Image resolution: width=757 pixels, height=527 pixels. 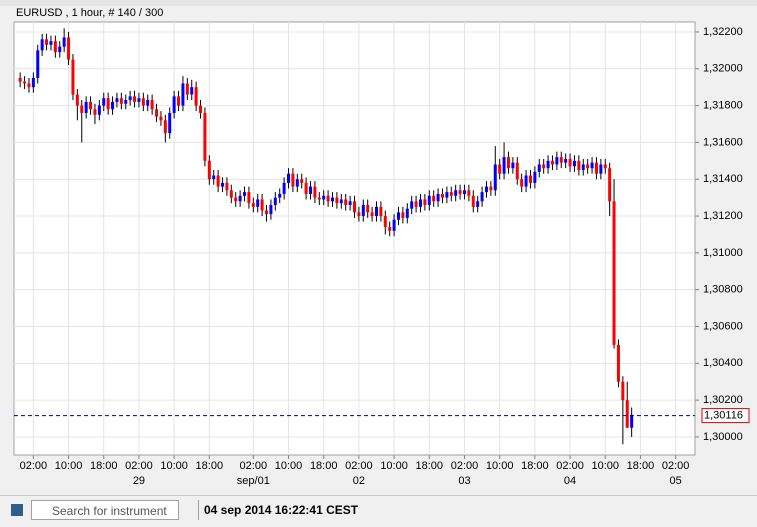 What do you see at coordinates (723, 32) in the screenshot?
I see `y-tick-label: 1,32200` at bounding box center [723, 32].